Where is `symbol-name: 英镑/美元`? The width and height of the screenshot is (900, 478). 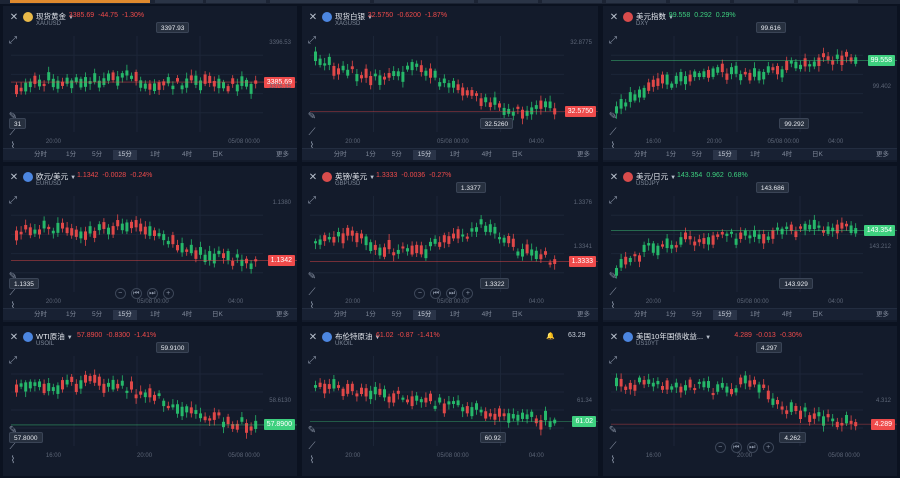
symbol-name: 英镑/美元 is located at coordinates (351, 176).